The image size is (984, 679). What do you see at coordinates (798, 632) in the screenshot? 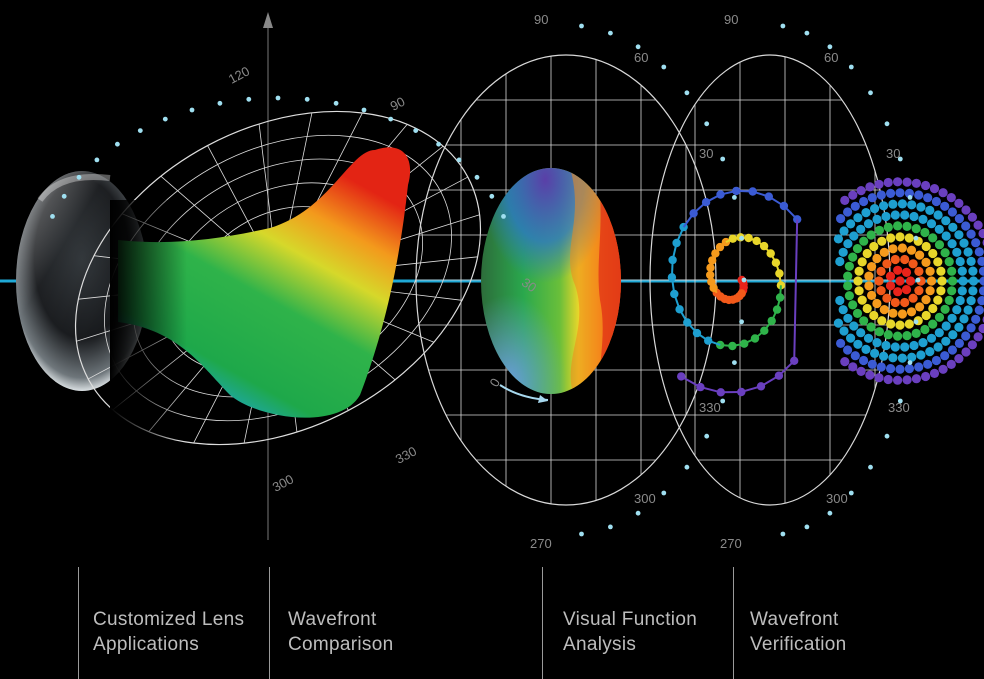
I see `caption-text: Wavefront Verification` at bounding box center [798, 632].